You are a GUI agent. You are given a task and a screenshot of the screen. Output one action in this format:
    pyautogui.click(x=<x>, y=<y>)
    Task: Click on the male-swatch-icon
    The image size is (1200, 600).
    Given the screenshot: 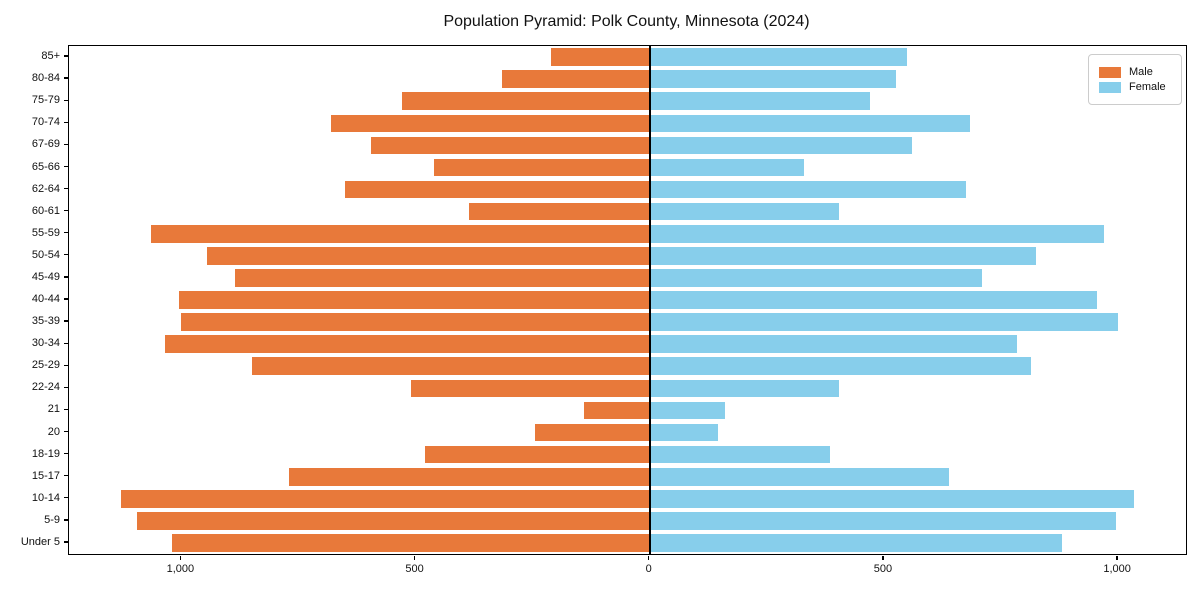 What is the action you would take?
    pyautogui.click(x=1110, y=72)
    